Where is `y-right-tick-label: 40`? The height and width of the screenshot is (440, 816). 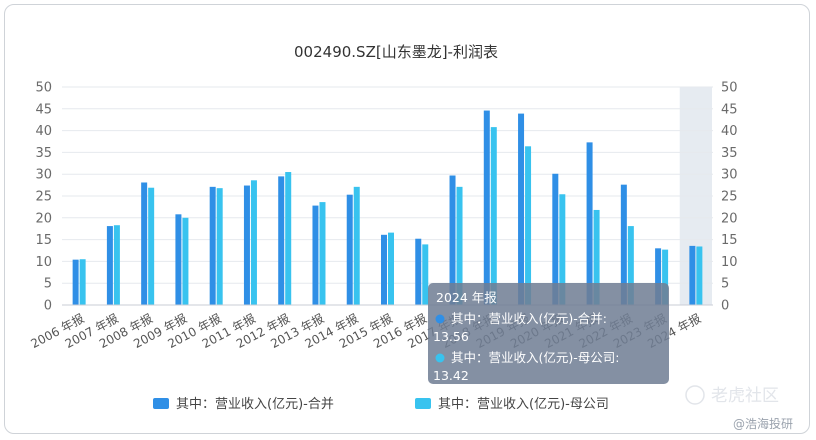
y-right-tick-label: 40 is located at coordinates (729, 131).